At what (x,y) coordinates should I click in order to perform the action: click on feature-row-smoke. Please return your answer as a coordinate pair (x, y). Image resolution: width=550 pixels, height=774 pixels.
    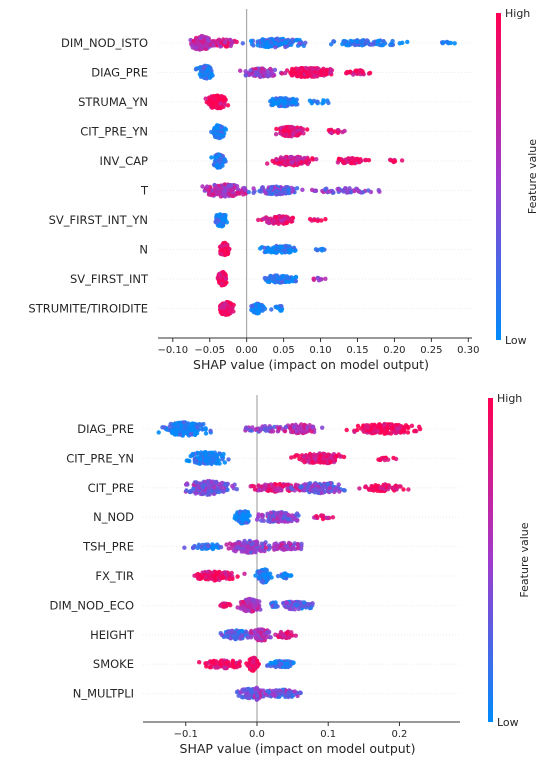
    Looking at the image, I should click on (246, 664).